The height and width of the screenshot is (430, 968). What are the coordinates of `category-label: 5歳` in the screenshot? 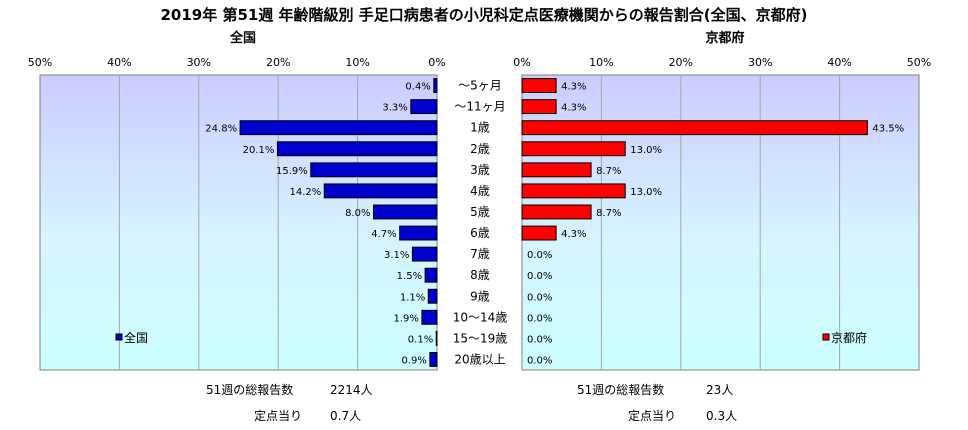 It's located at (480, 212).